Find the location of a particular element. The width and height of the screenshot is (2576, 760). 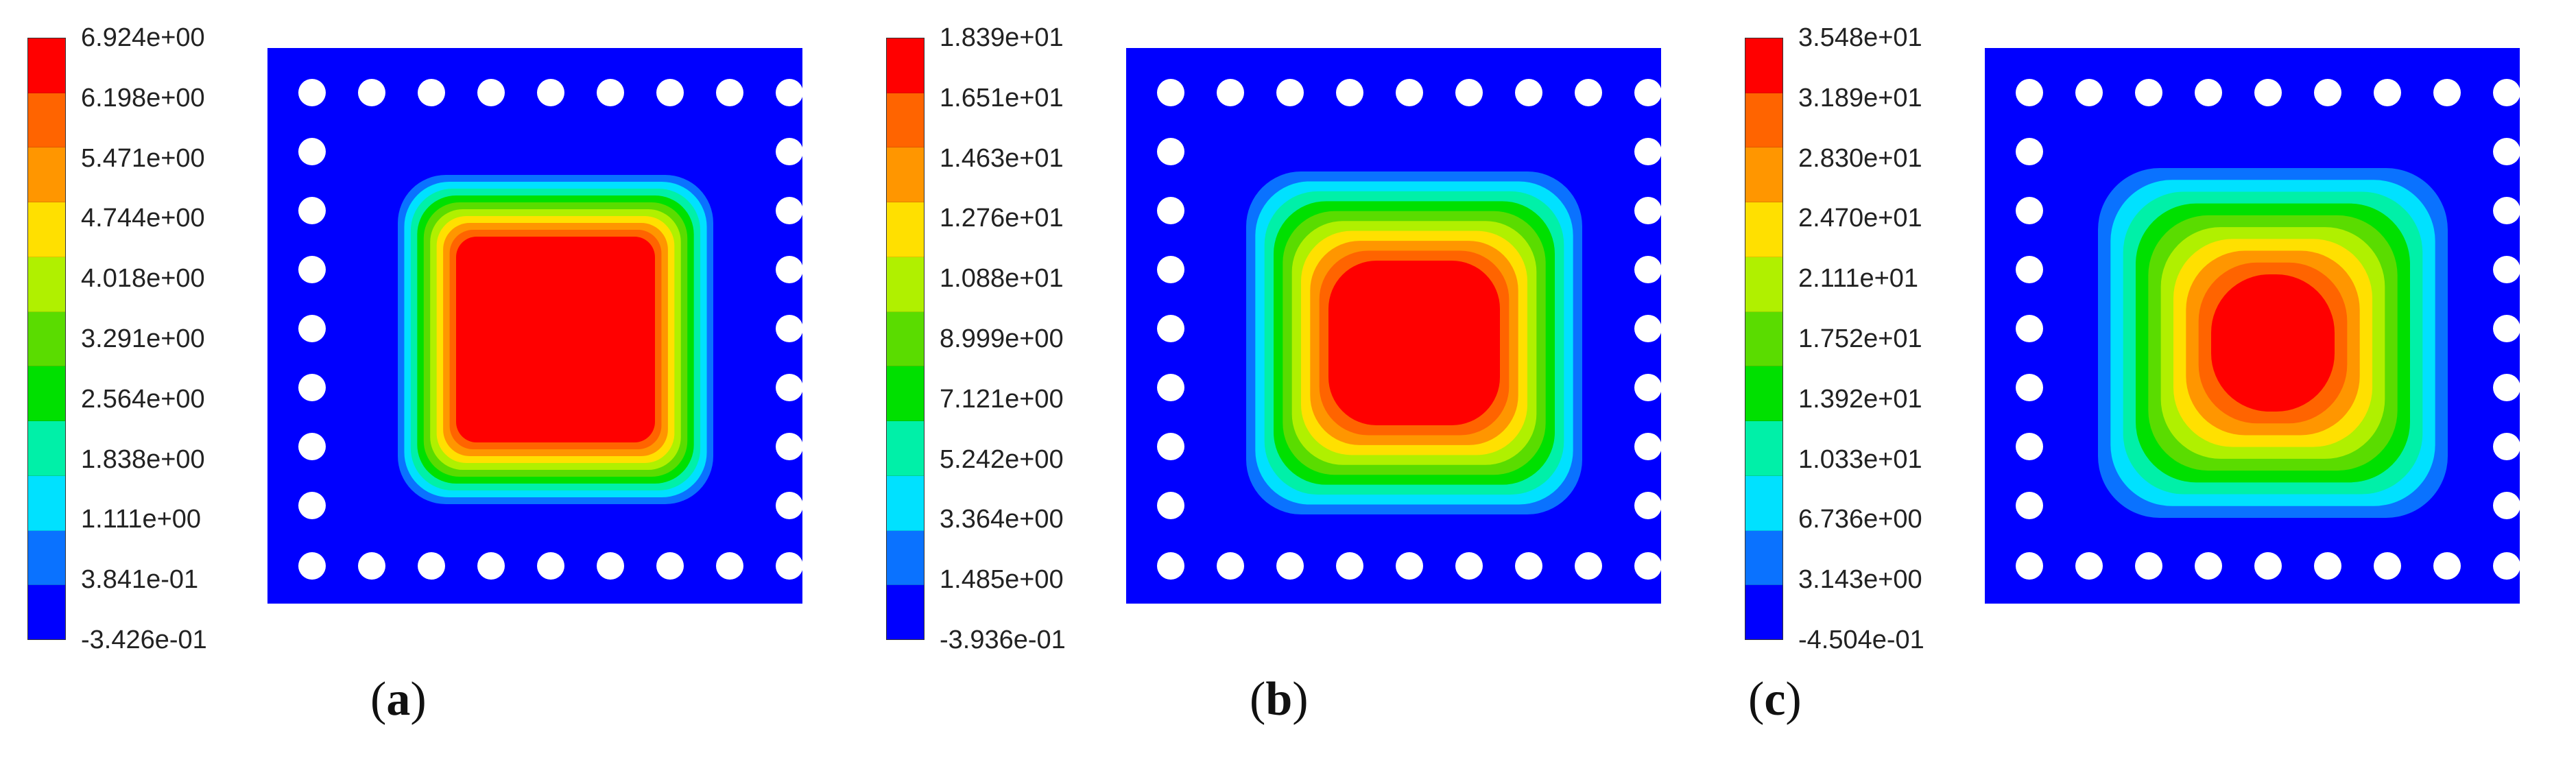

legend-label: 3.548e+01 is located at coordinates (1860, 37).